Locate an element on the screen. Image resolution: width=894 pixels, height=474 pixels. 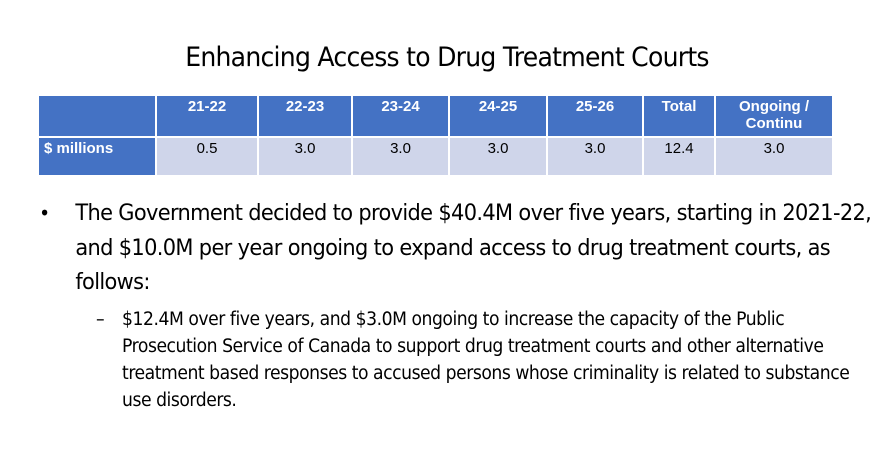
header-23-24: 23-24 is located at coordinates (400, 116).